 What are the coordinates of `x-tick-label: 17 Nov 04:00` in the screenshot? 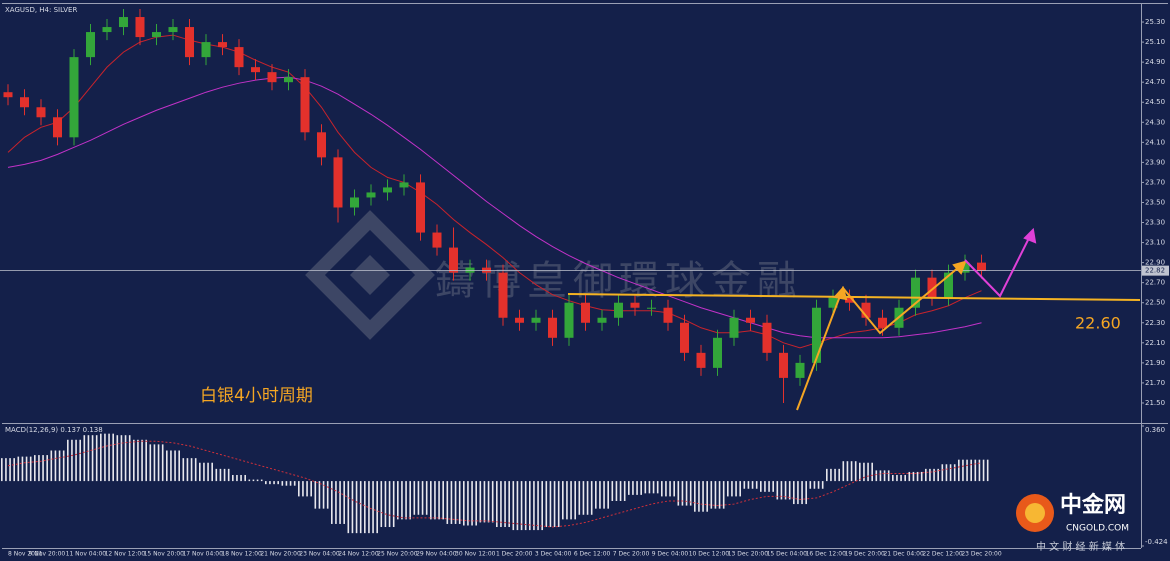 It's located at (202, 554).